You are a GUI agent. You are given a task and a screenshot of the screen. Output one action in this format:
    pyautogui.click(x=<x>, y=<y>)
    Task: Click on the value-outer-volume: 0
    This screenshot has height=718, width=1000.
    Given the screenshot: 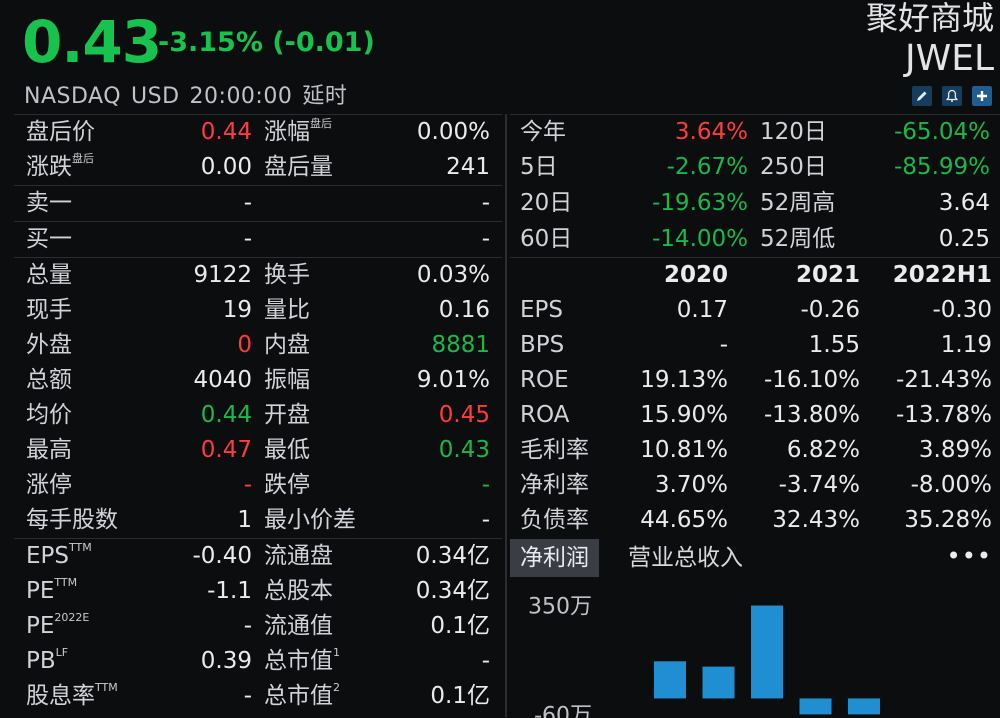 What is the action you would take?
    pyautogui.click(x=244, y=345)
    